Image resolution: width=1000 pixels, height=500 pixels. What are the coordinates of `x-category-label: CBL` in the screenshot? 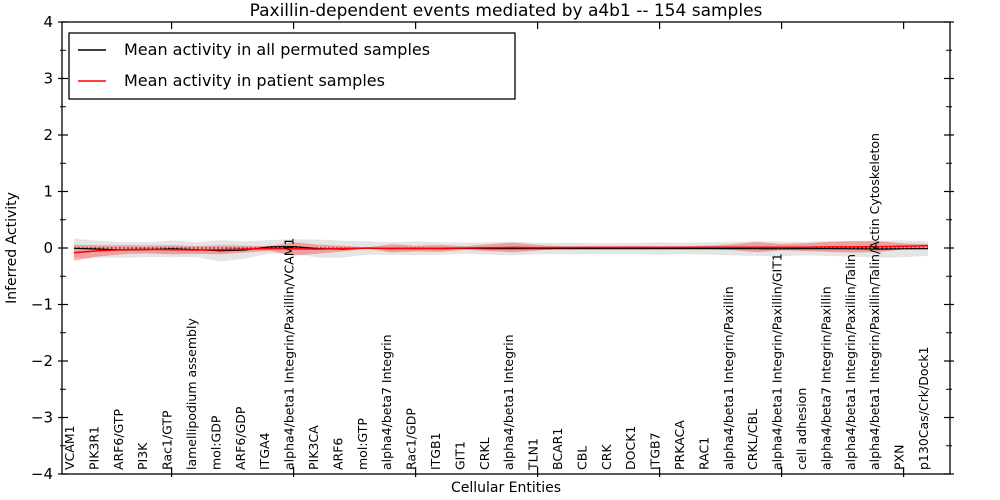 It's located at (581, 458).